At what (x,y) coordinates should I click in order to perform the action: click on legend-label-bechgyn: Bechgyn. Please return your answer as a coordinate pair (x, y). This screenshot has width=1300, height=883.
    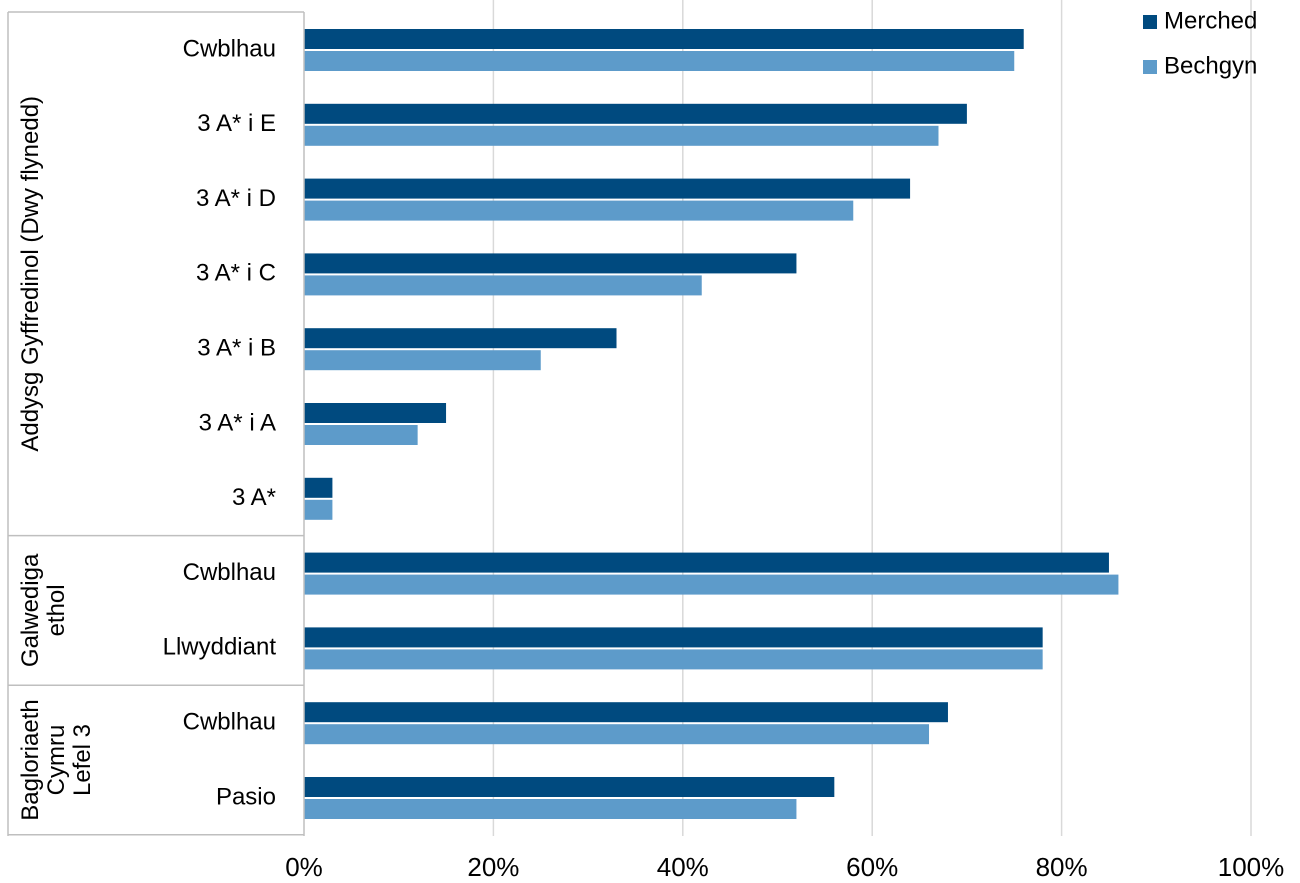
    Looking at the image, I should click on (1210, 65).